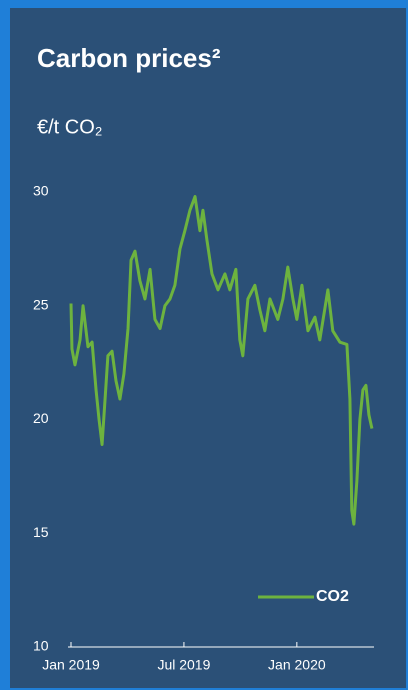 The width and height of the screenshot is (408, 690). Describe the element at coordinates (41, 418) in the screenshot. I see `y-tick-label: 20` at that location.